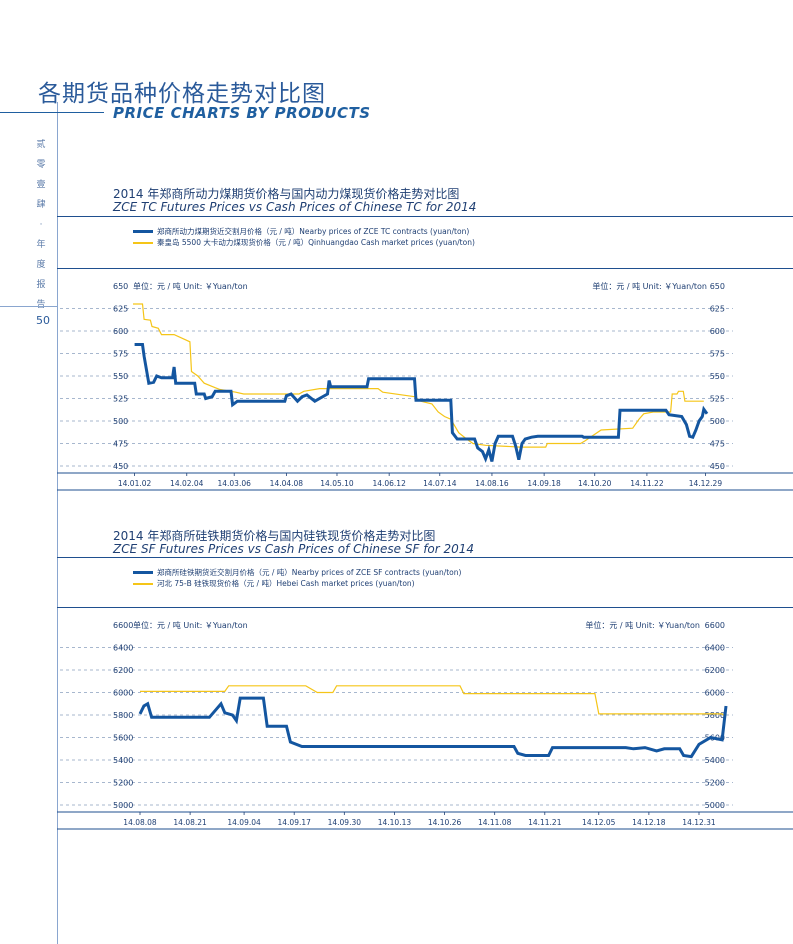 The height and width of the screenshot is (944, 793). I want to click on chart2-title-cn: 2014 年郑商所硅铁期货价格与国内硅铁现货价格走势对比图, so click(274, 536).